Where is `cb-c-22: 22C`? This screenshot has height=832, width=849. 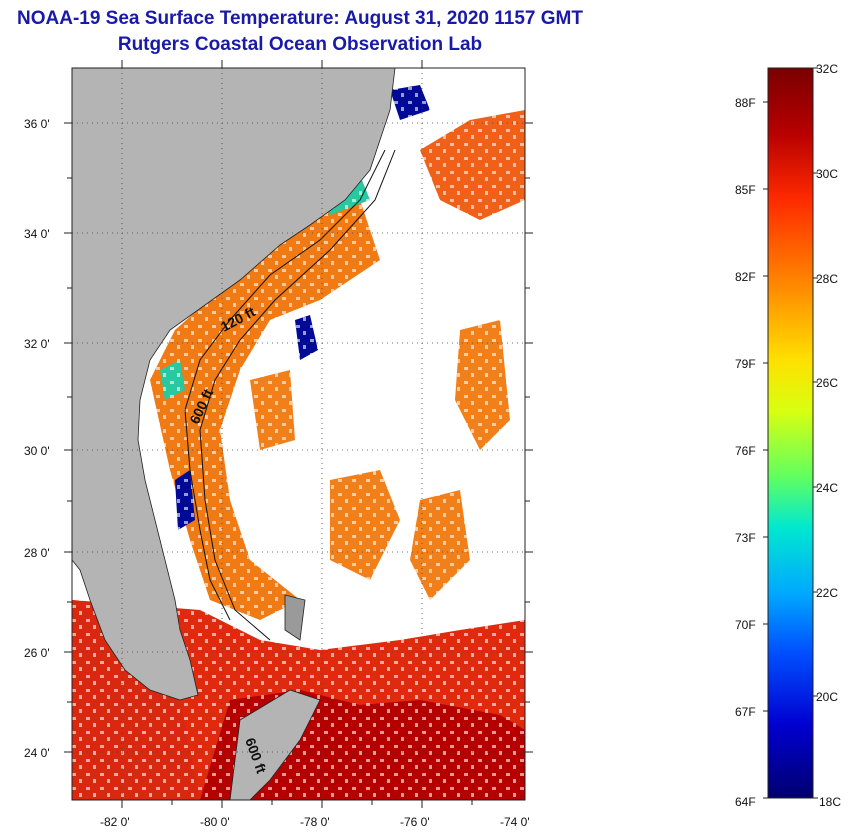
cb-c-22: 22C is located at coordinates (827, 593).